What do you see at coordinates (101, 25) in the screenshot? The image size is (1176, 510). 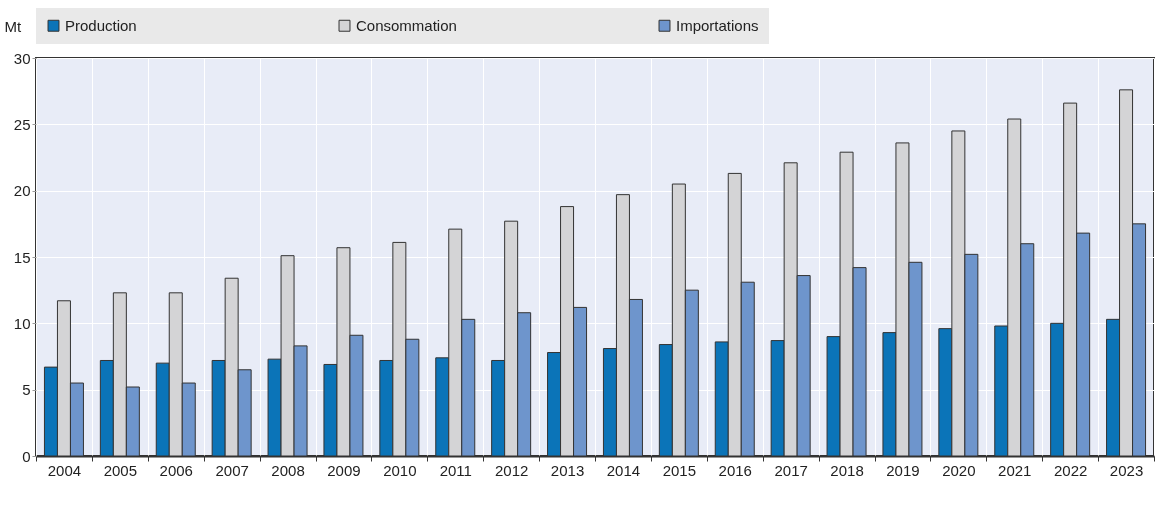 I see `legend-label: Production` at bounding box center [101, 25].